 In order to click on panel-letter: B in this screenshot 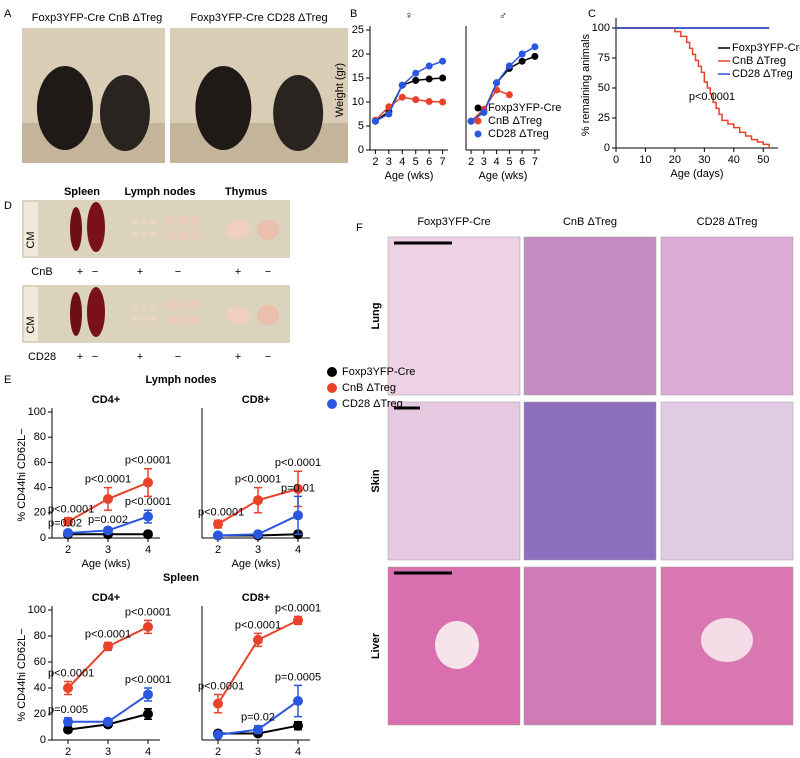, I will do `click(353, 14)`.